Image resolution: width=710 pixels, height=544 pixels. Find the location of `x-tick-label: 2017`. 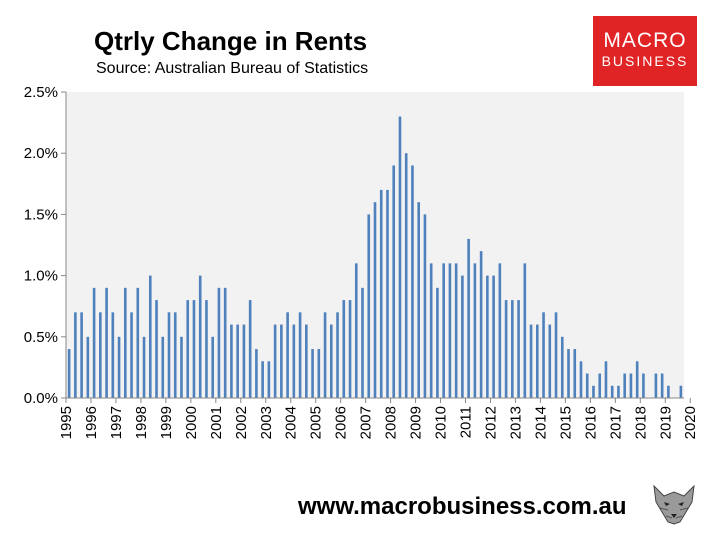

x-tick-label: 2017 is located at coordinates (615, 422).